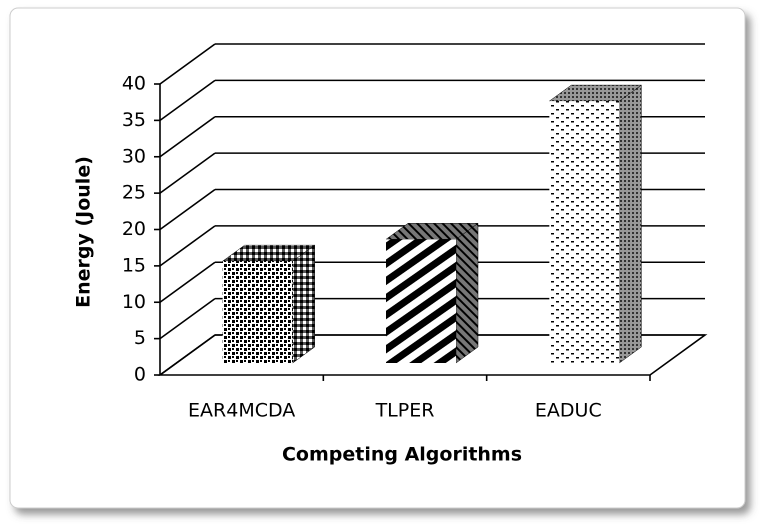 This screenshot has height=531, width=767. Describe the element at coordinates (140, 338) in the screenshot. I see `y-tick-label: 5` at that location.